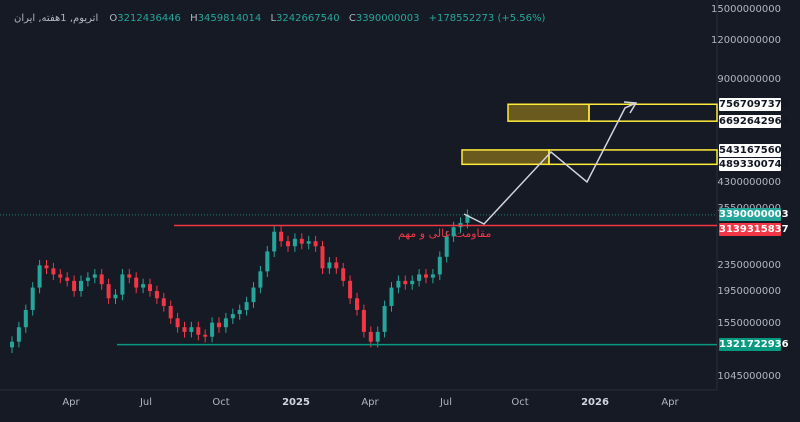 The width and height of the screenshot is (800, 422). What do you see at coordinates (754, 229) in the screenshot?
I see `resistance-price-tag: 3139315837` at bounding box center [754, 229].